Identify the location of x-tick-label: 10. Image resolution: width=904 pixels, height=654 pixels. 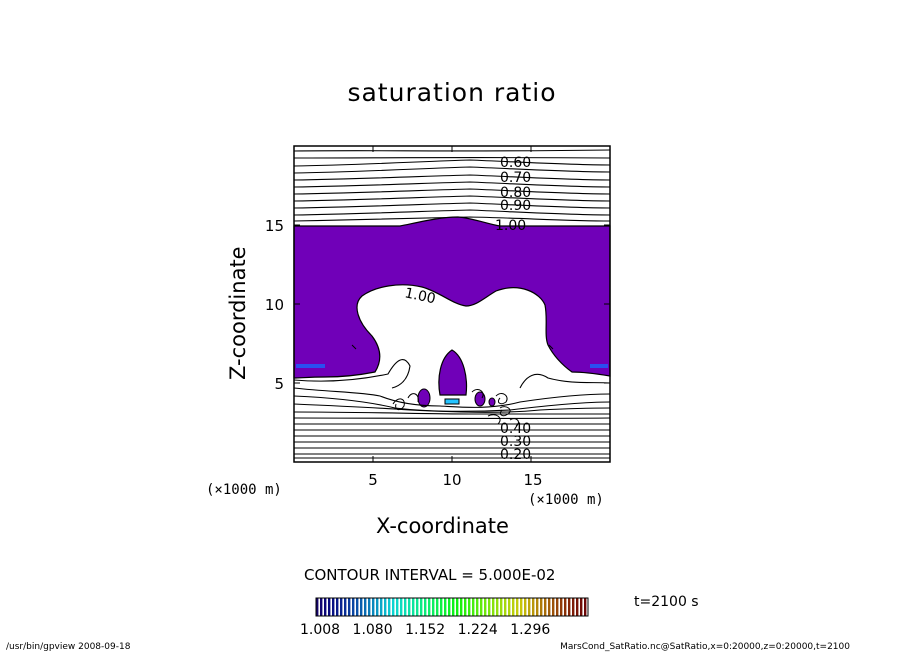
(451, 480).